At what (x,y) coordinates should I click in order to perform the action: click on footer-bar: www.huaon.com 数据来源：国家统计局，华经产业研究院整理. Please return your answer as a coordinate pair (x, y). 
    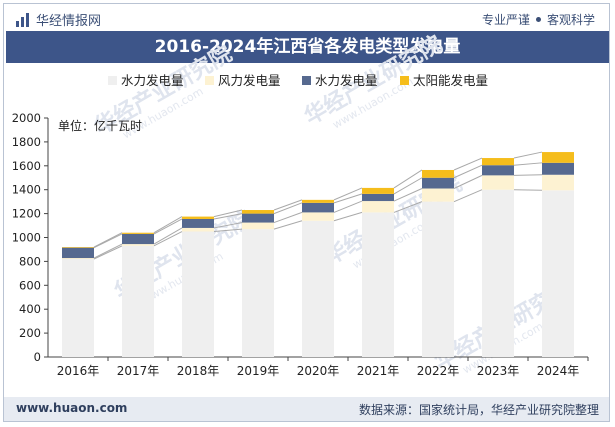
    Looking at the image, I should click on (306, 409).